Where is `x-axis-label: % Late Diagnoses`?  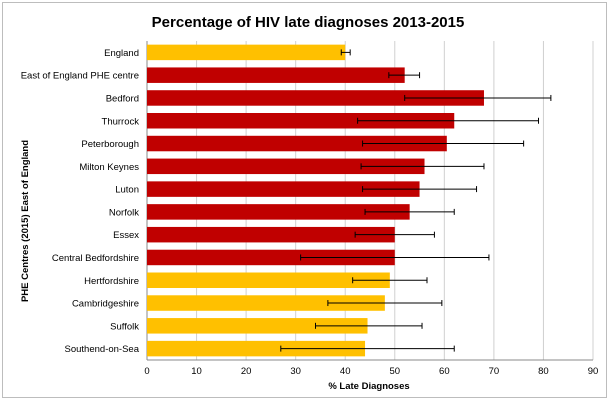
x-axis-label: % Late Diagnoses is located at coordinates (368, 386).